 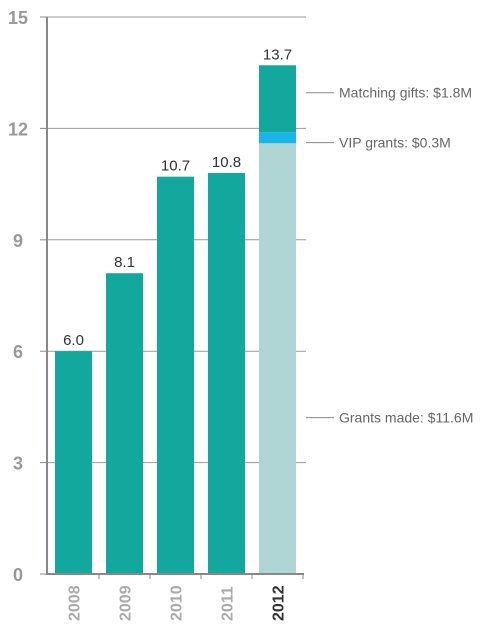 I want to click on bar-segment-vip-grants, so click(x=277, y=138).